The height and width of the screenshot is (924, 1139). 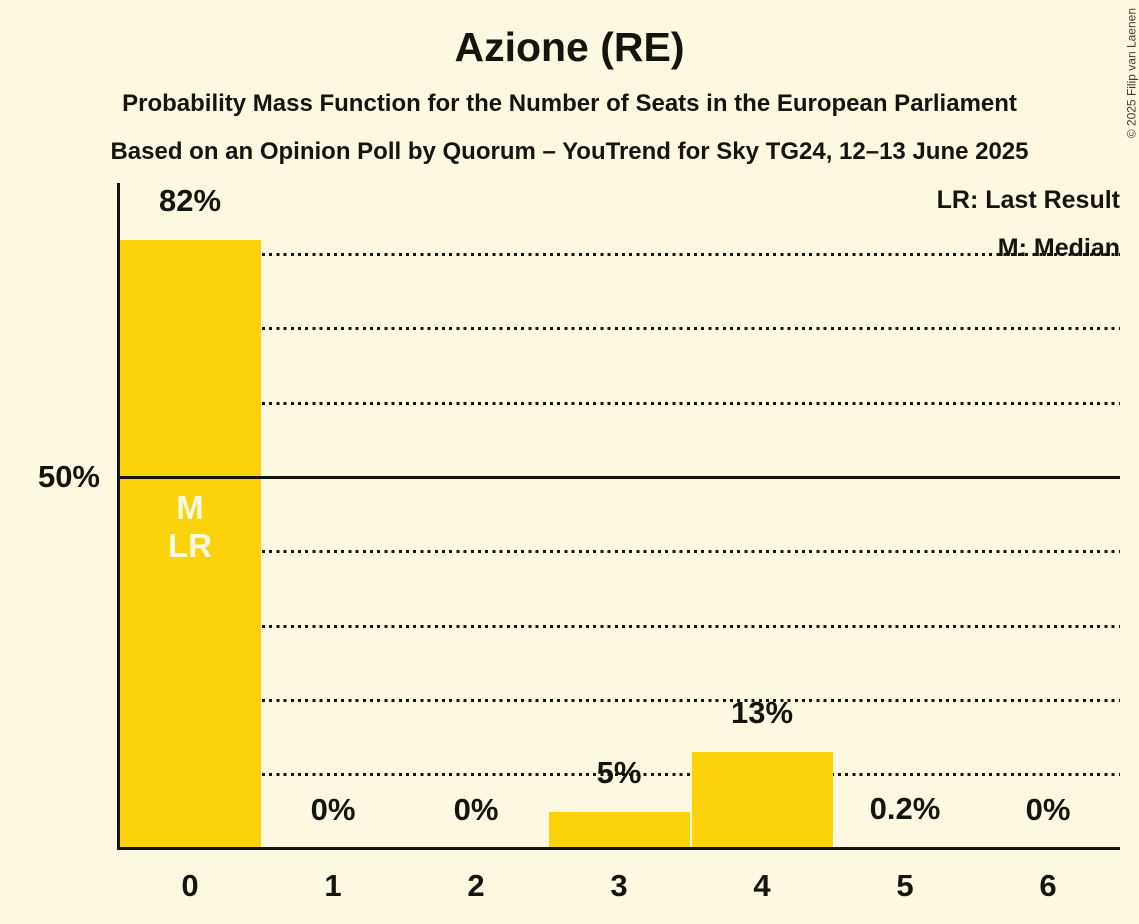 I want to click on y-axis-tick-label: 50%, so click(x=68, y=476).